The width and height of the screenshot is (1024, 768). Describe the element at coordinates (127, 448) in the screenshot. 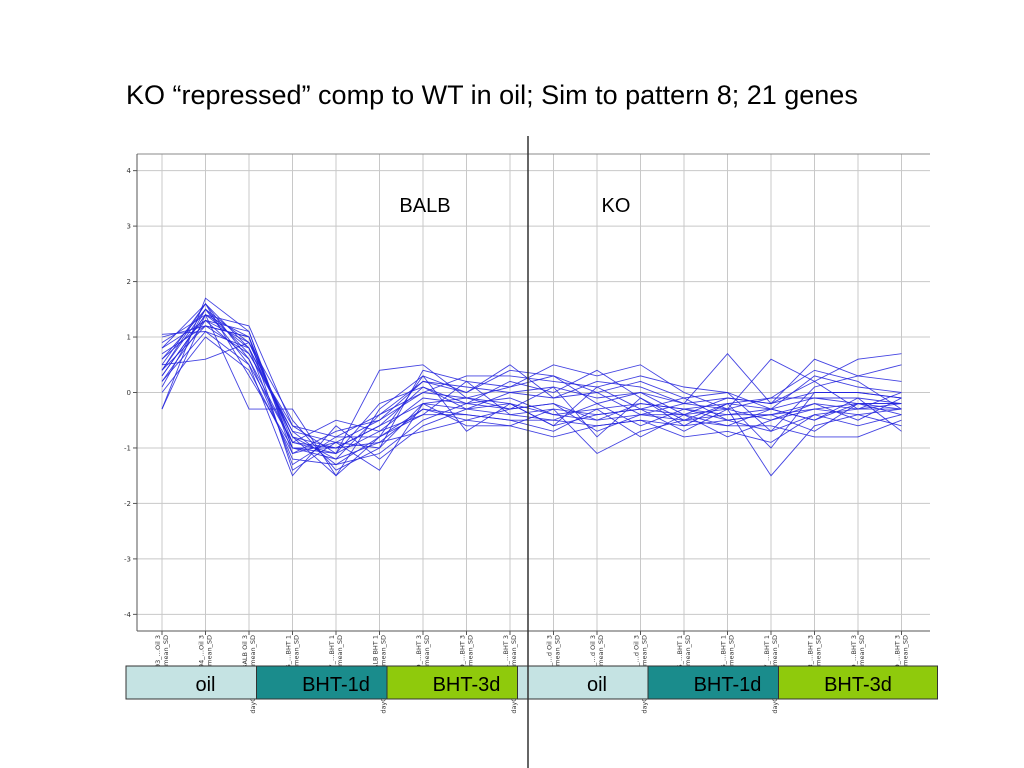

I see `y-tick-label: -1` at that location.